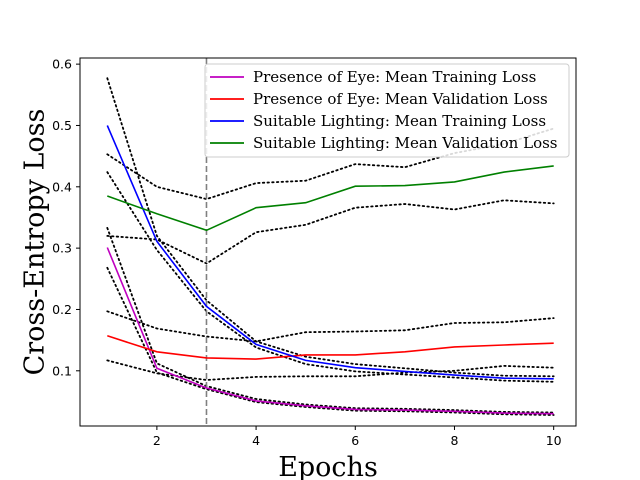  What do you see at coordinates (394, 77) in the screenshot?
I see `legend-label-0: Presence of Eye: Mean Training Loss` at bounding box center [394, 77].